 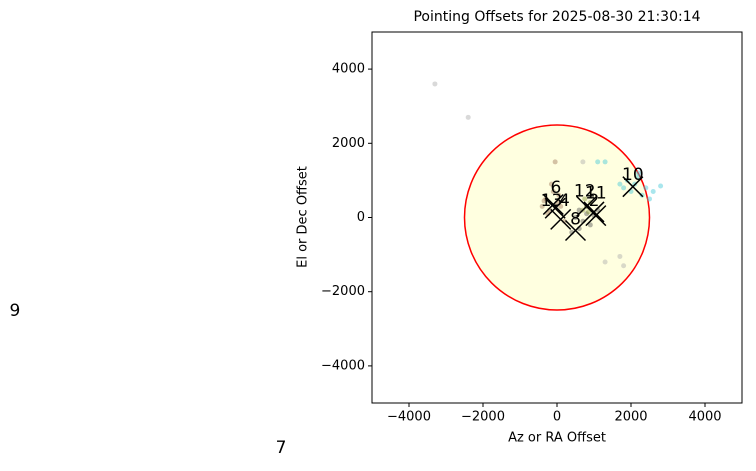 What do you see at coordinates (557, 417) in the screenshot?
I see `x-tick-label: 0` at bounding box center [557, 417].